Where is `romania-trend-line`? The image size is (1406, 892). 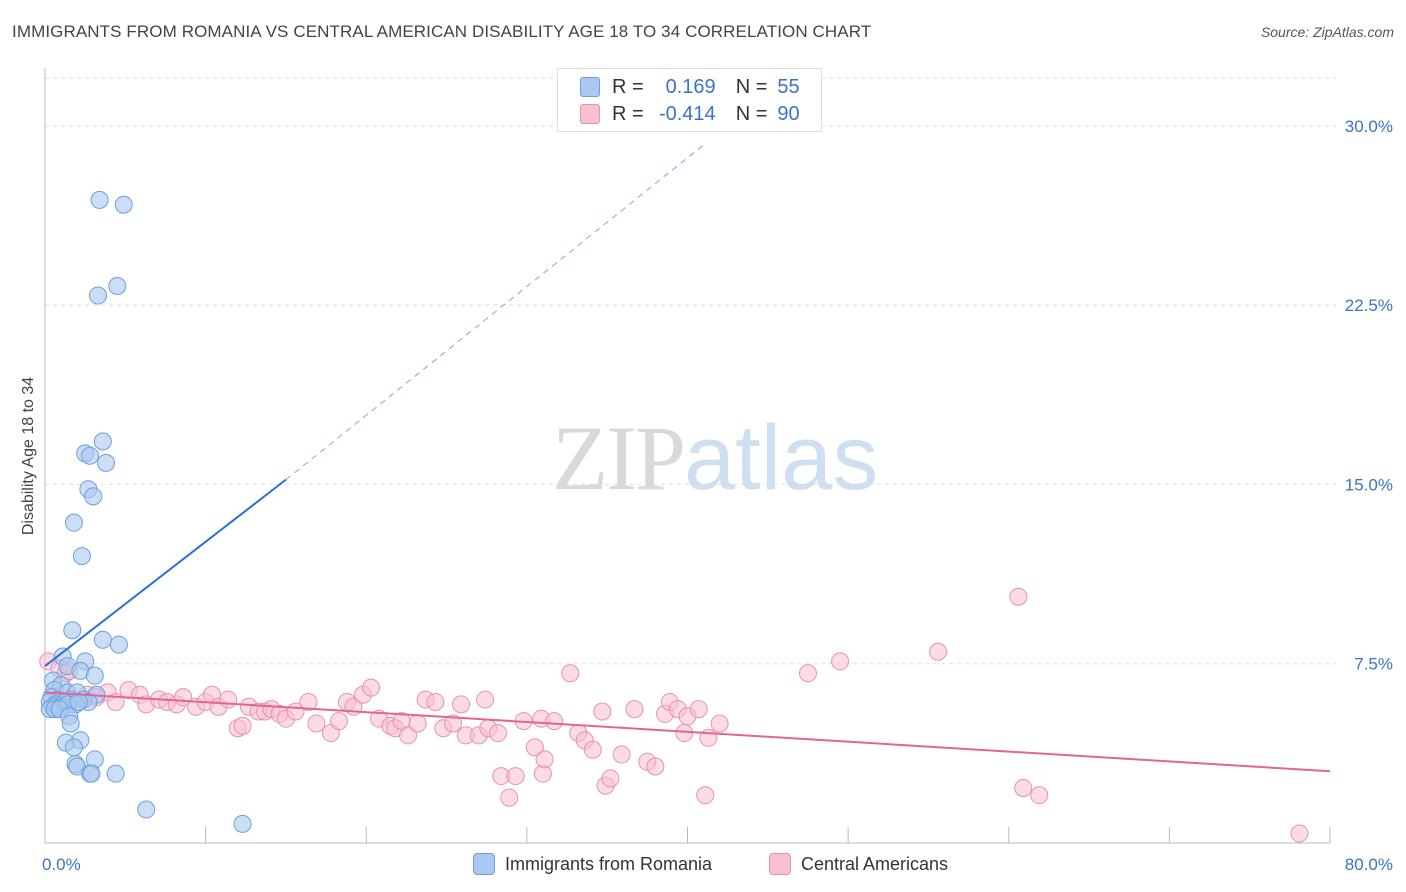
romania-trend-line is located at coordinates (165, 572).